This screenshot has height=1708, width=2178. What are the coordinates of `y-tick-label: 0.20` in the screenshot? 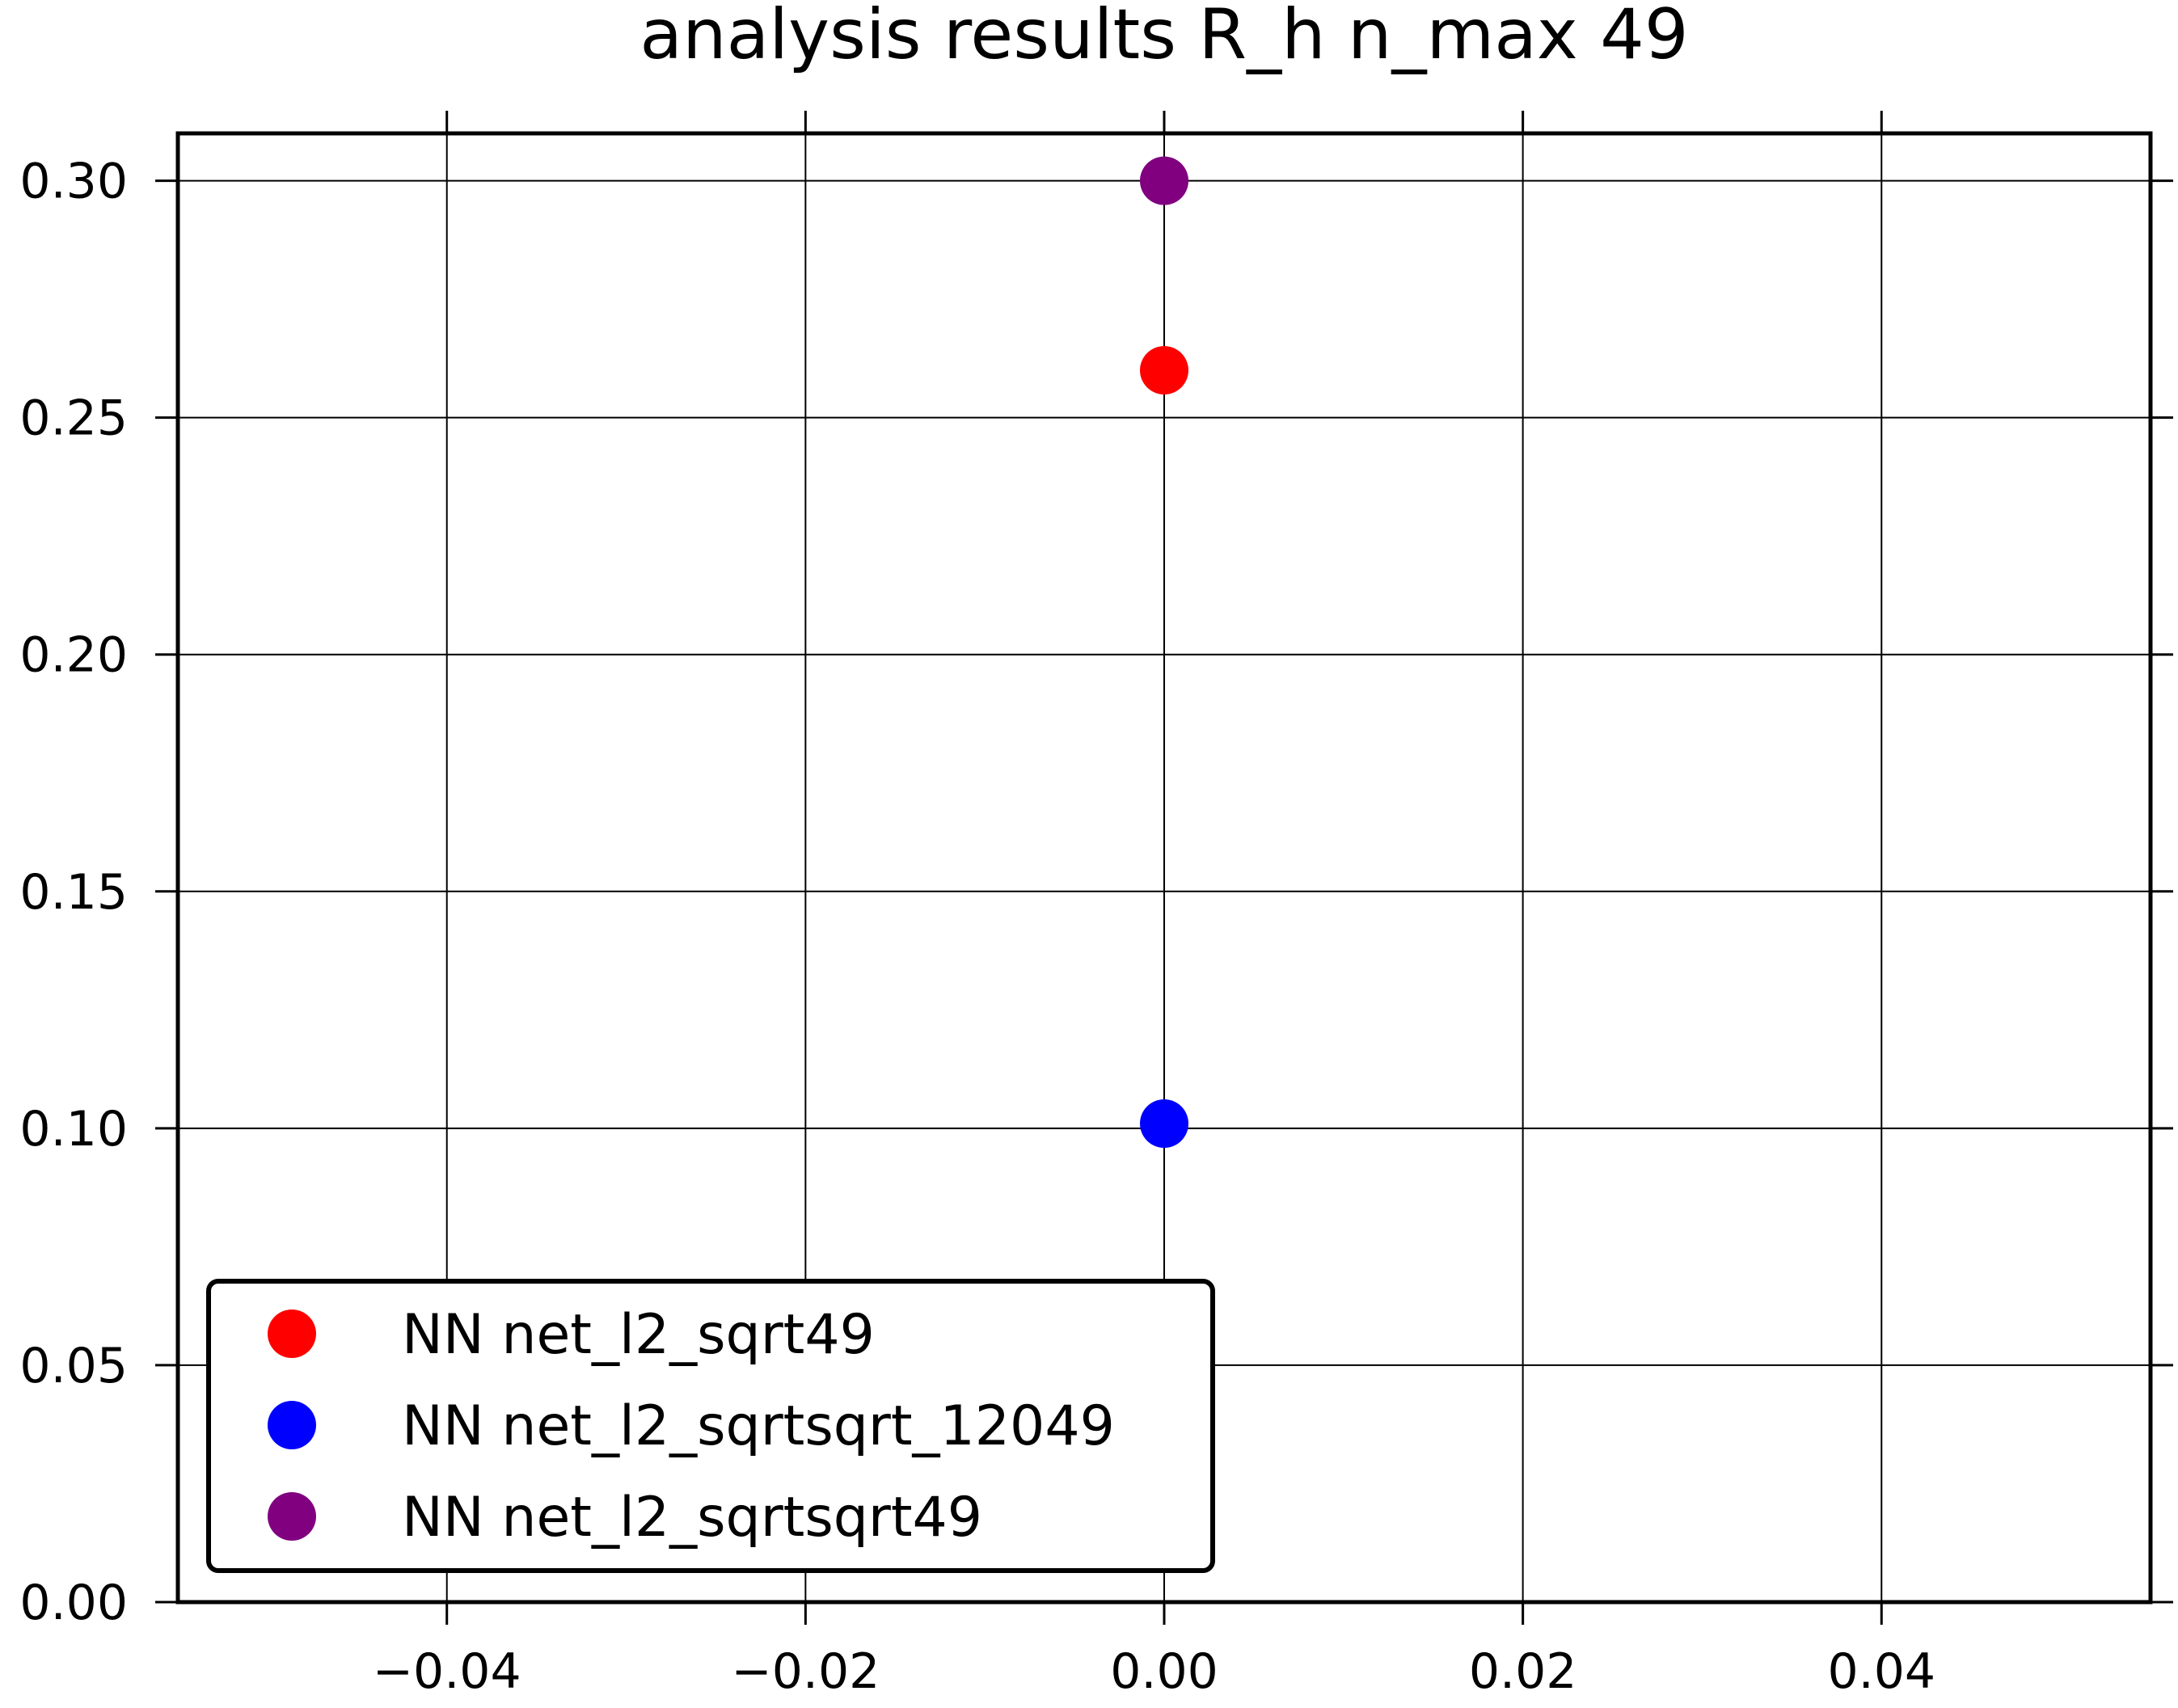 It's located at (73, 656).